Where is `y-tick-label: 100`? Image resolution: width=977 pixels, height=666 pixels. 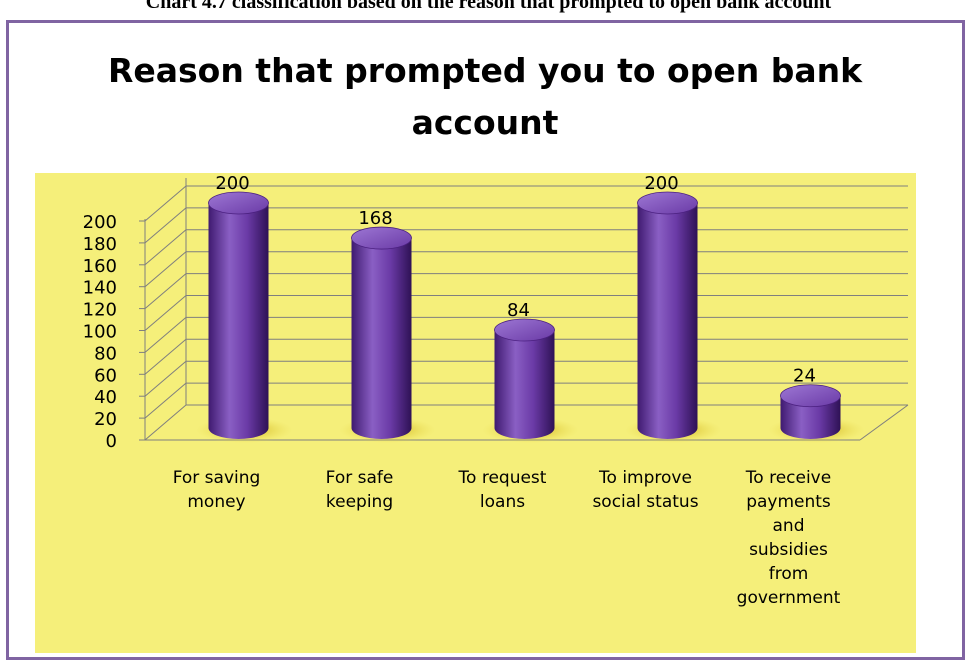 y-tick-label: 100 is located at coordinates (100, 332).